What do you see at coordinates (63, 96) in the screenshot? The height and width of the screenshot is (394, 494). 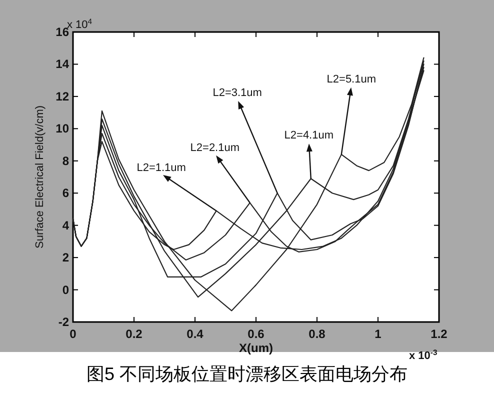 I see `y-tick-label: 12` at bounding box center [63, 96].